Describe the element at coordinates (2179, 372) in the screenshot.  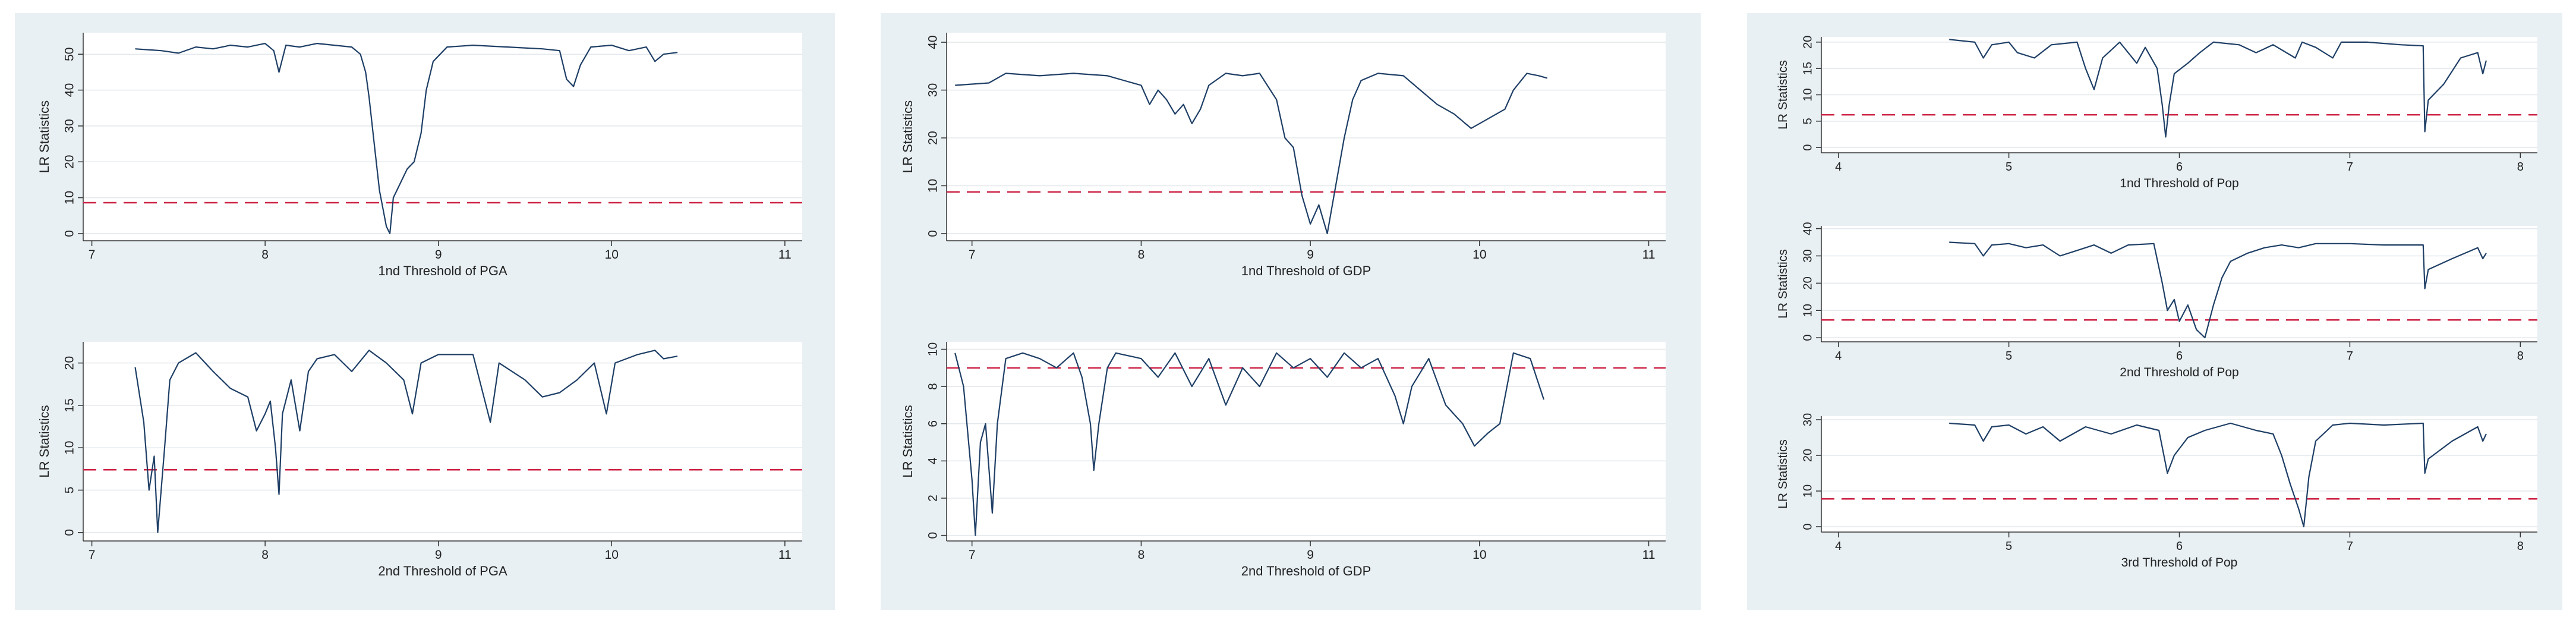
I see `x-axis-title: 2nd Threshold of Pop` at that location.